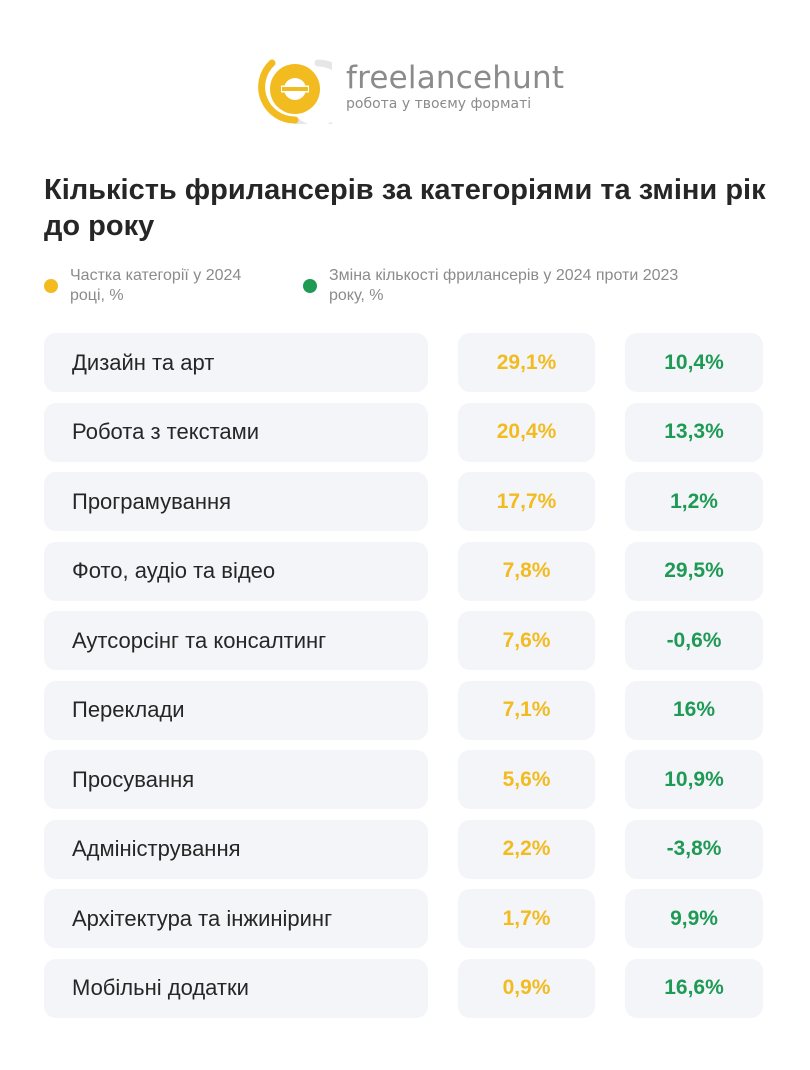  What do you see at coordinates (455, 78) in the screenshot?
I see `brand-name: freelancehunt` at bounding box center [455, 78].